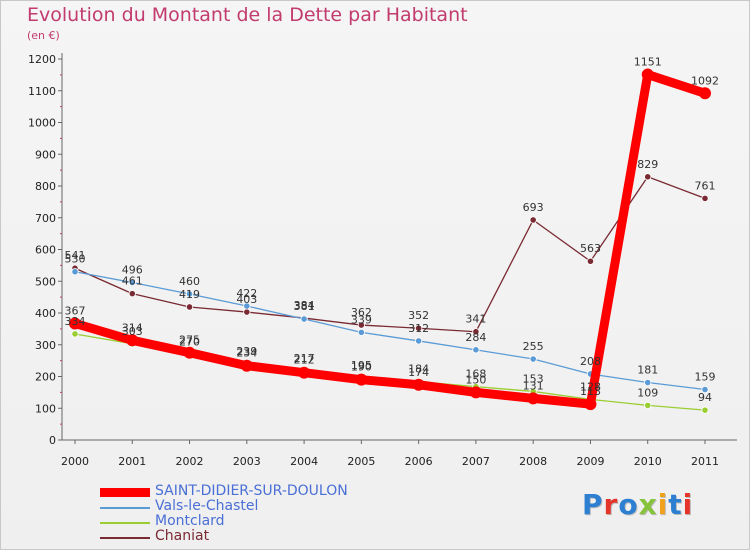 The image size is (750, 550). What do you see at coordinates (207, 506) in the screenshot?
I see `legend-label: Vals-le-Chastel` at bounding box center [207, 506].